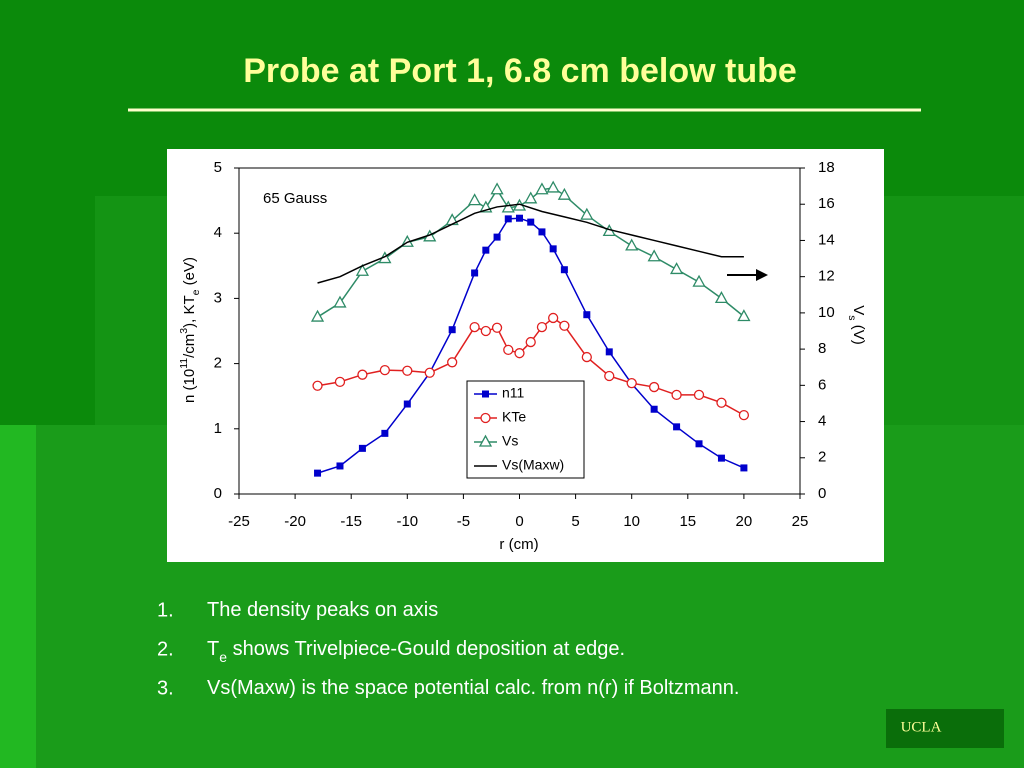 Image resolution: width=1024 pixels, height=773 pixels. What do you see at coordinates (295, 198) in the screenshot?
I see `annotation: 65 Gauss` at bounding box center [295, 198].